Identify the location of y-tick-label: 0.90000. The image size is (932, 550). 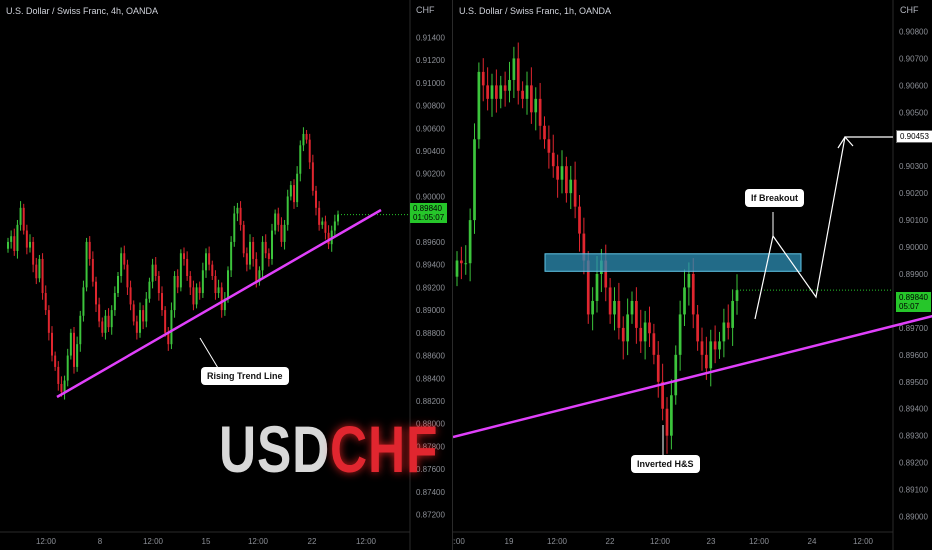
(913, 247).